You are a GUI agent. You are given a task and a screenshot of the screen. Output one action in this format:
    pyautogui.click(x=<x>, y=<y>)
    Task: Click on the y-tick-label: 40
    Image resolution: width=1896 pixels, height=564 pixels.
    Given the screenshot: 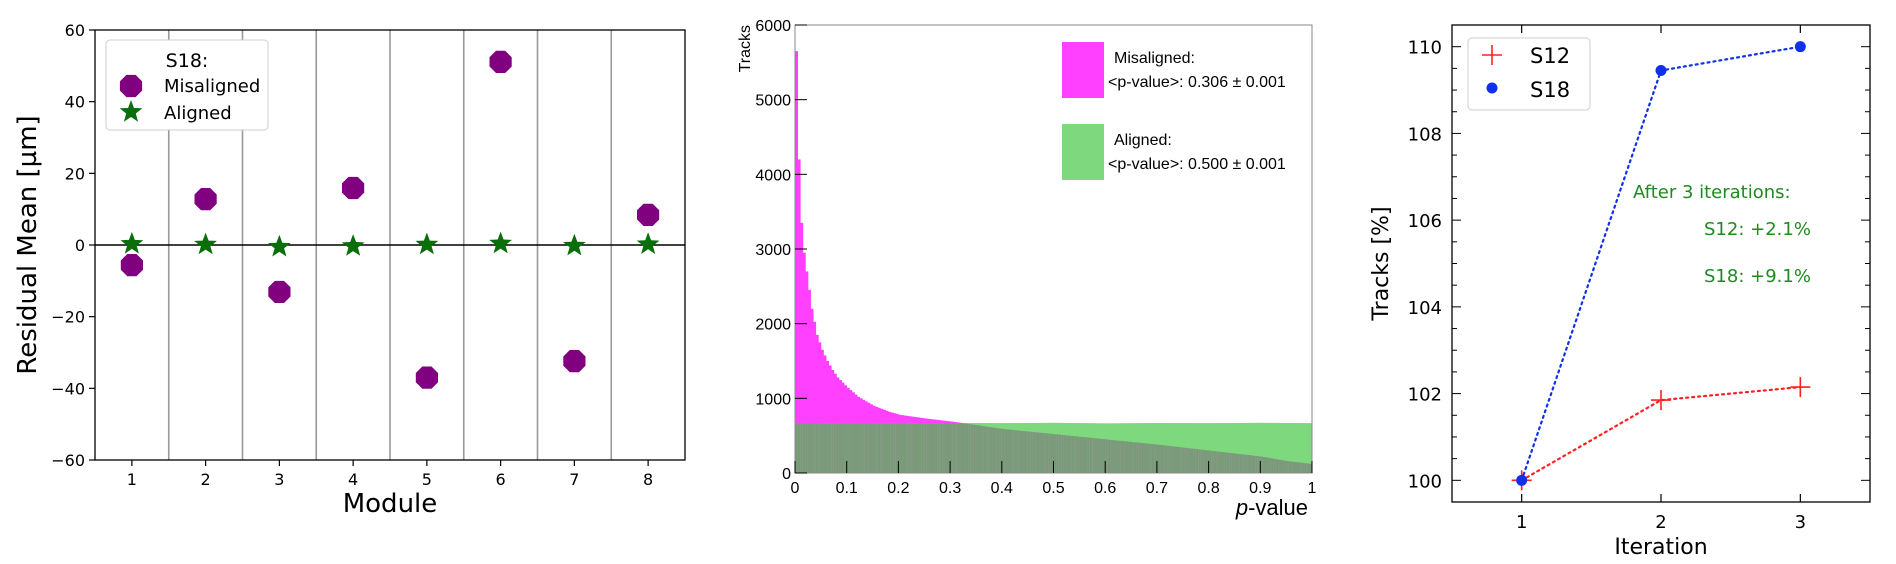 What is the action you would take?
    pyautogui.click(x=75, y=102)
    